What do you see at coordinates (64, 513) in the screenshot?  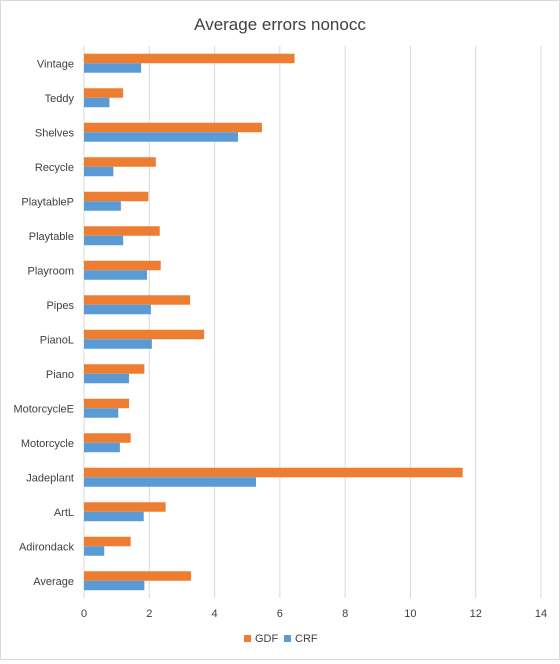 I see `category-label: ArtL` at bounding box center [64, 513].